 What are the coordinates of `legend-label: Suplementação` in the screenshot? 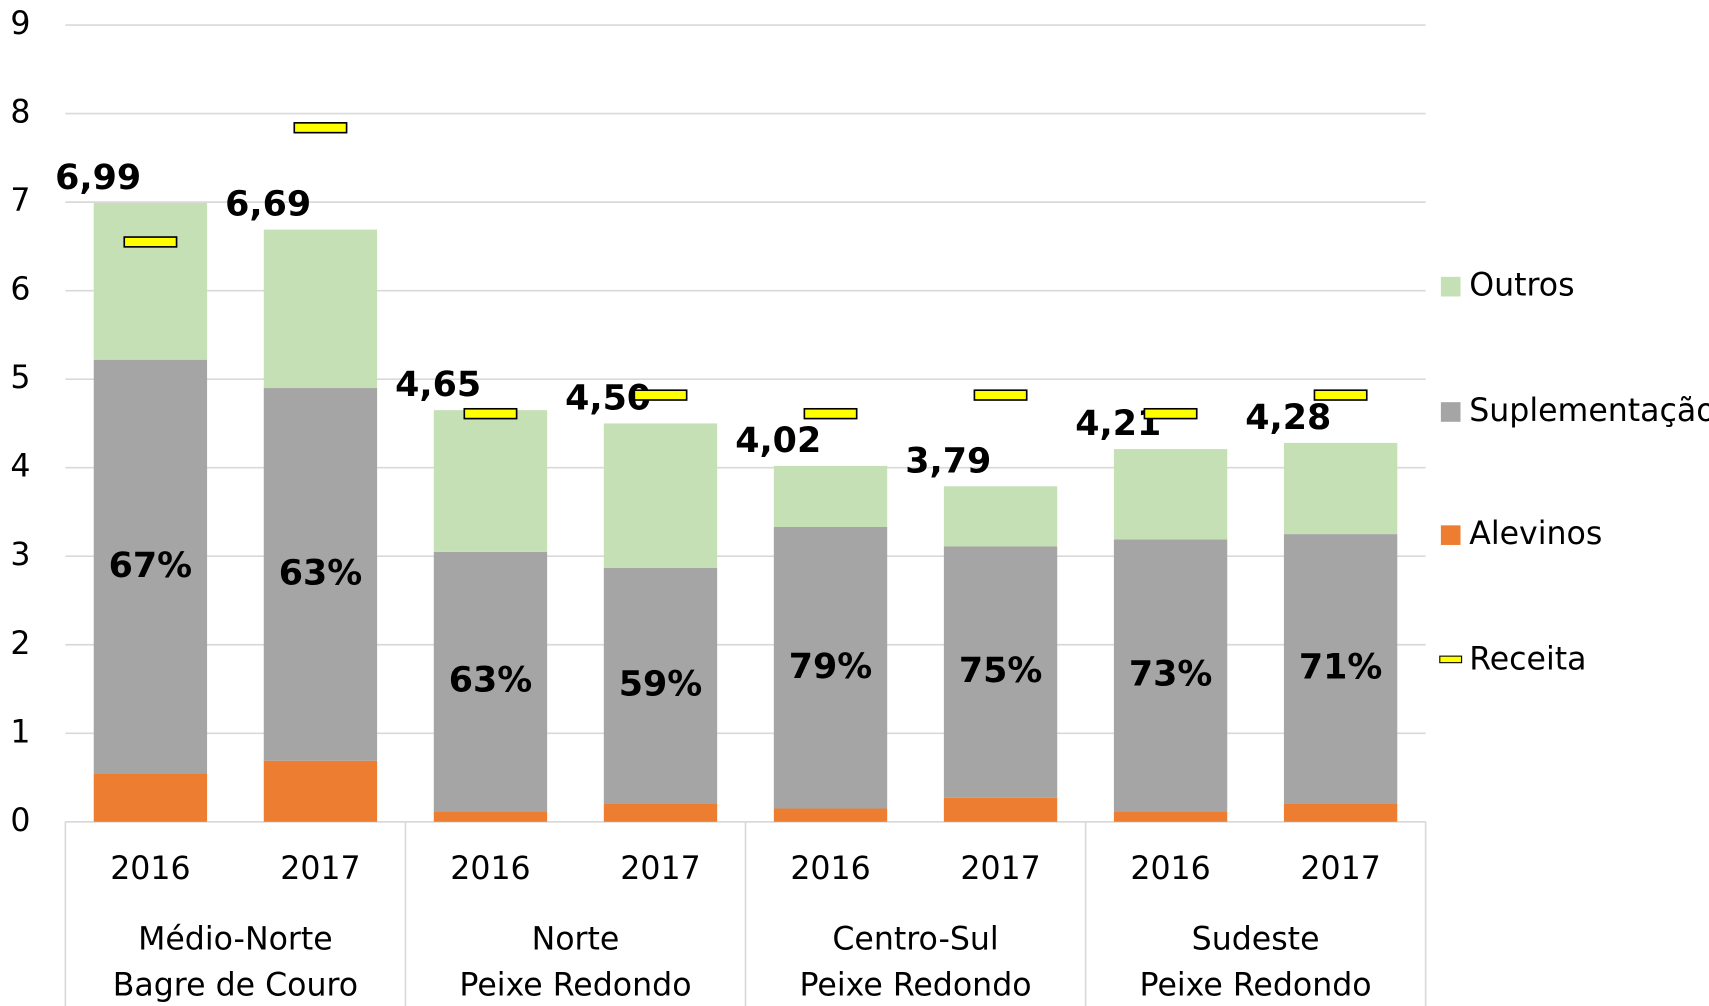 It's located at (1589, 411).